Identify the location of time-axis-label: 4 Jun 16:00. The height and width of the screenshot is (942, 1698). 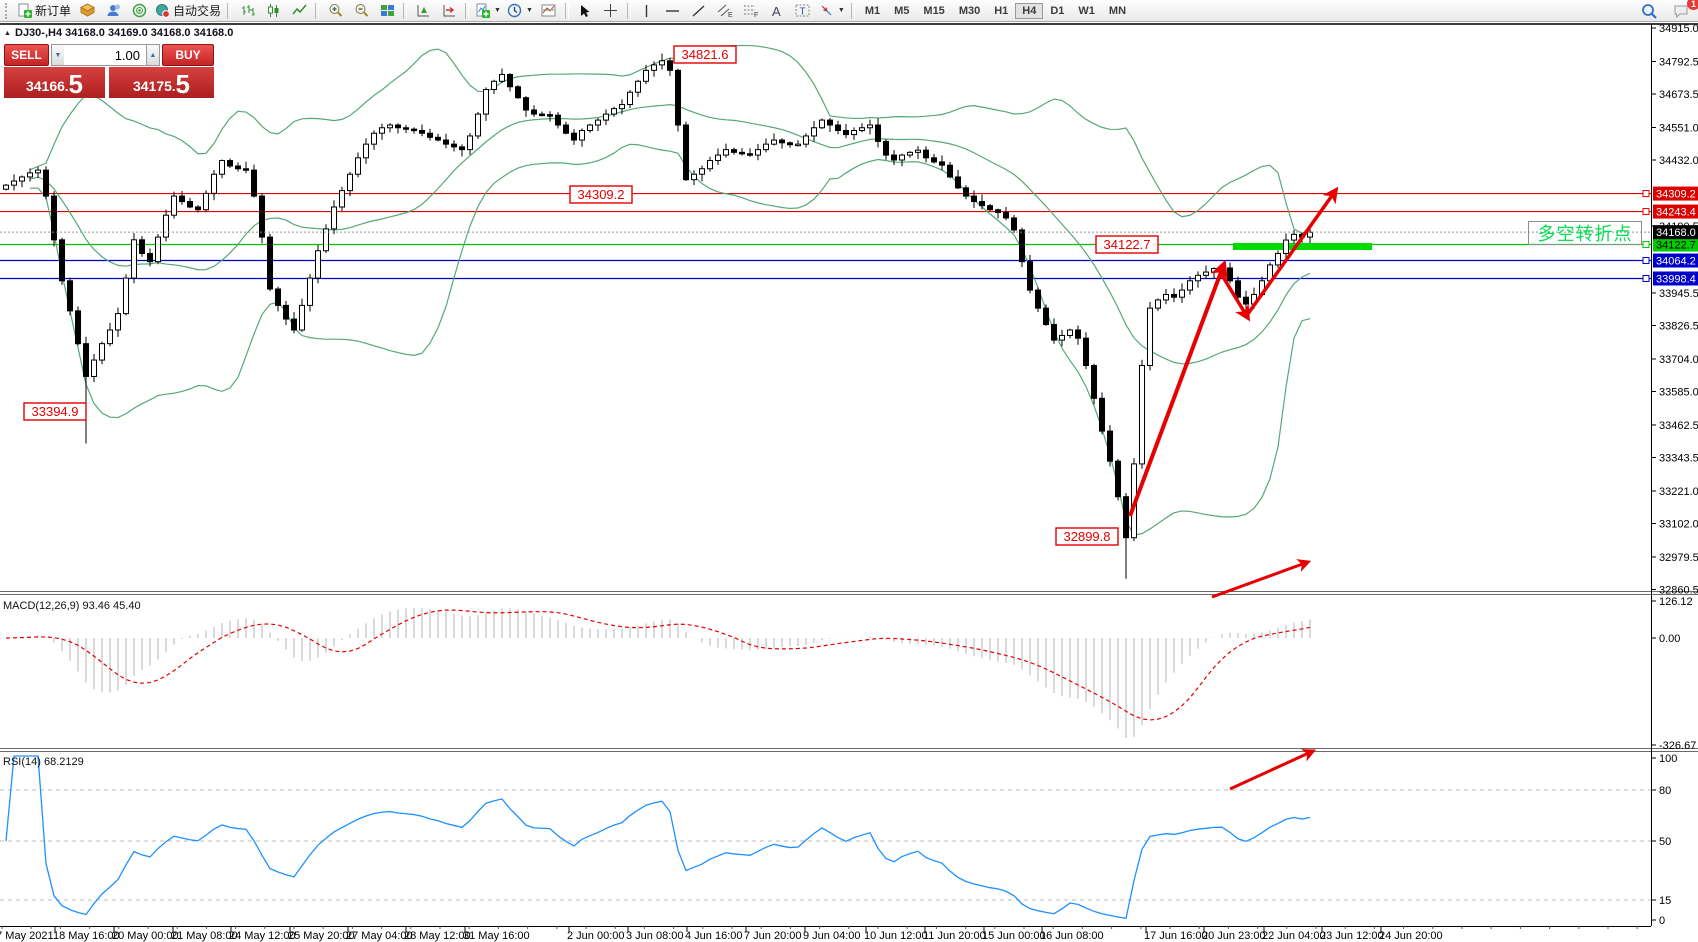
(714, 936).